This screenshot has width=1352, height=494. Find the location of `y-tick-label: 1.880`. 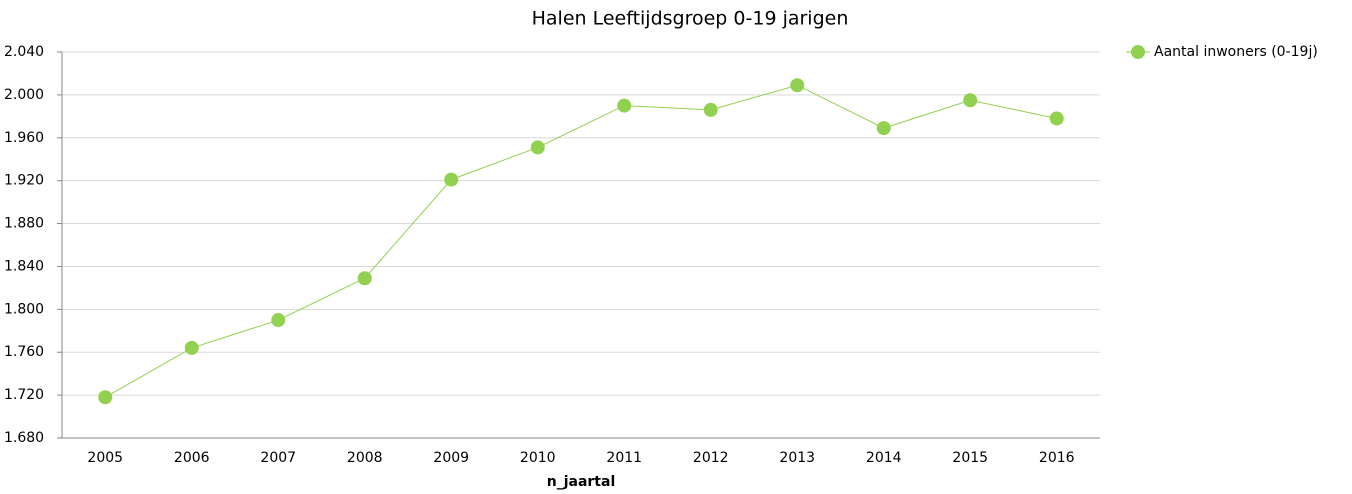

y-tick-label: 1.880 is located at coordinates (24, 224).